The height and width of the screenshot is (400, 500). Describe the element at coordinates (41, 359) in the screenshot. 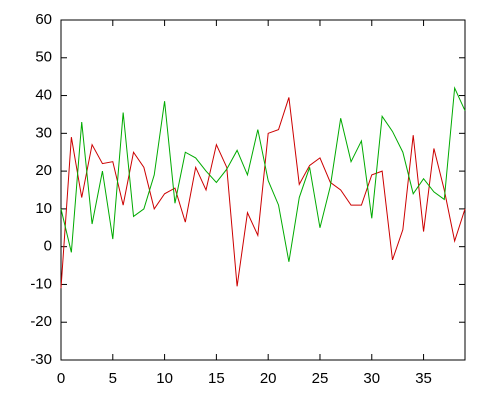

I see `y-tick-label: -30` at that location.